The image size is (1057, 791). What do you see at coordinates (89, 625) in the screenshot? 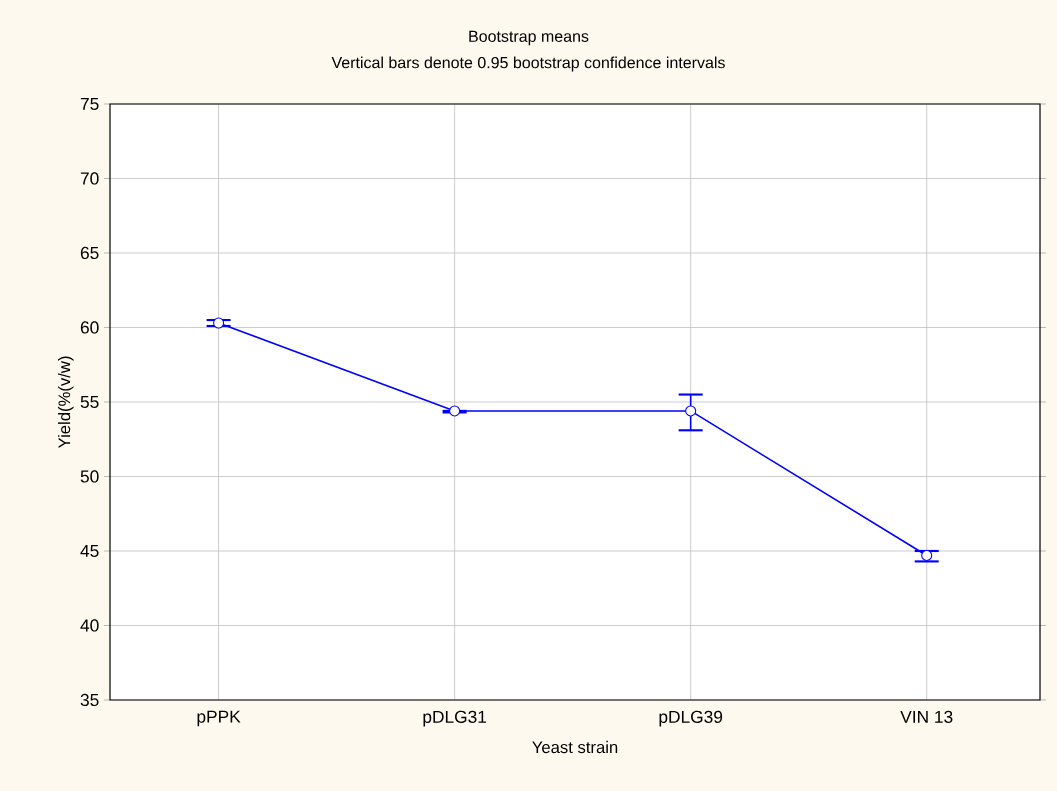
I see `y-tick-label: 40` at bounding box center [89, 625].